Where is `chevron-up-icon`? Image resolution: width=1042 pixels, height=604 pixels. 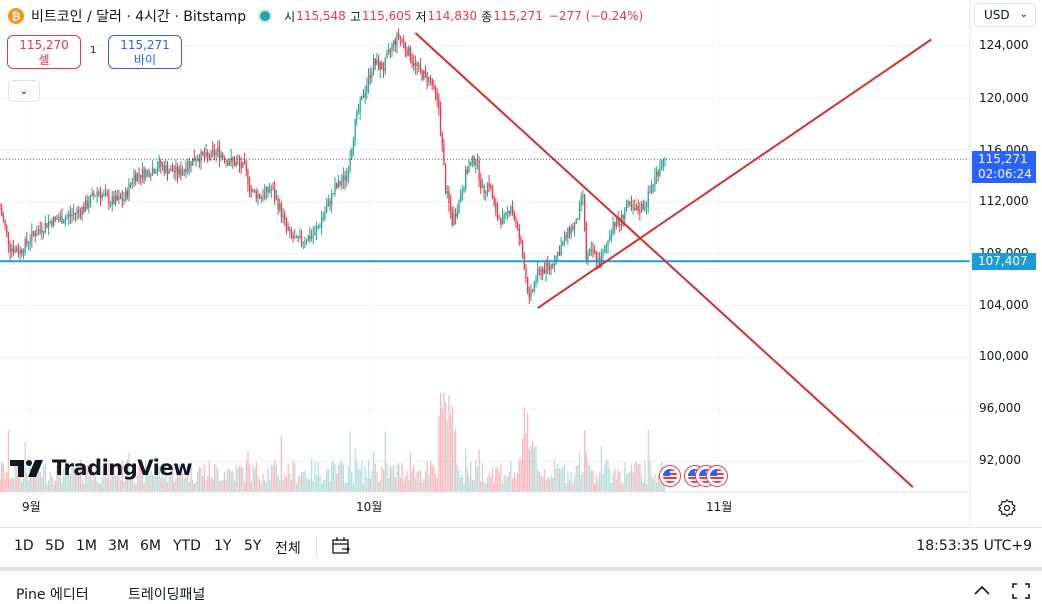
chevron-up-icon is located at coordinates (982, 591).